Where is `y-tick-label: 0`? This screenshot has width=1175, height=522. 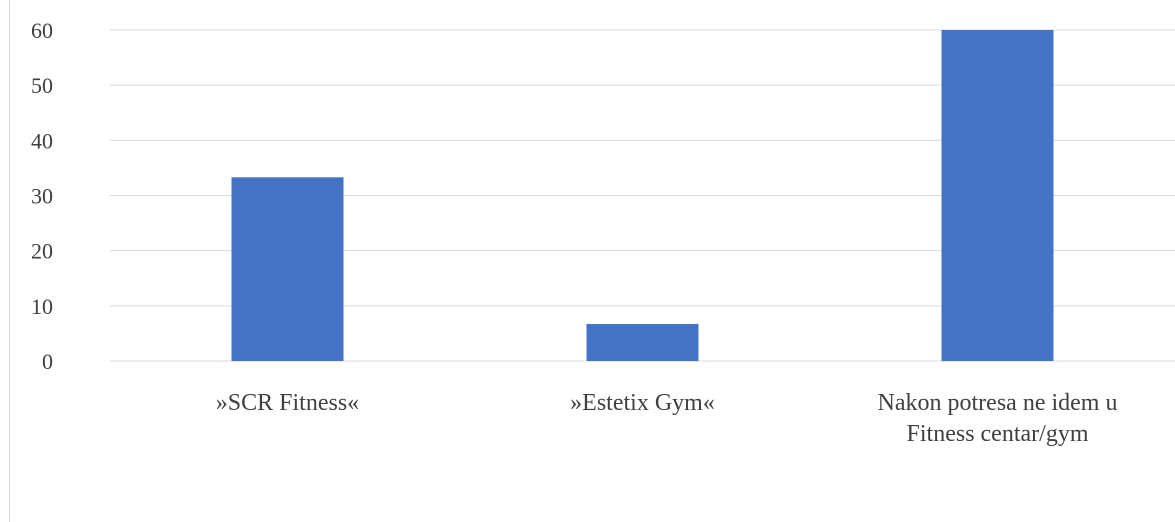
y-tick-label: 0 is located at coordinates (47, 361).